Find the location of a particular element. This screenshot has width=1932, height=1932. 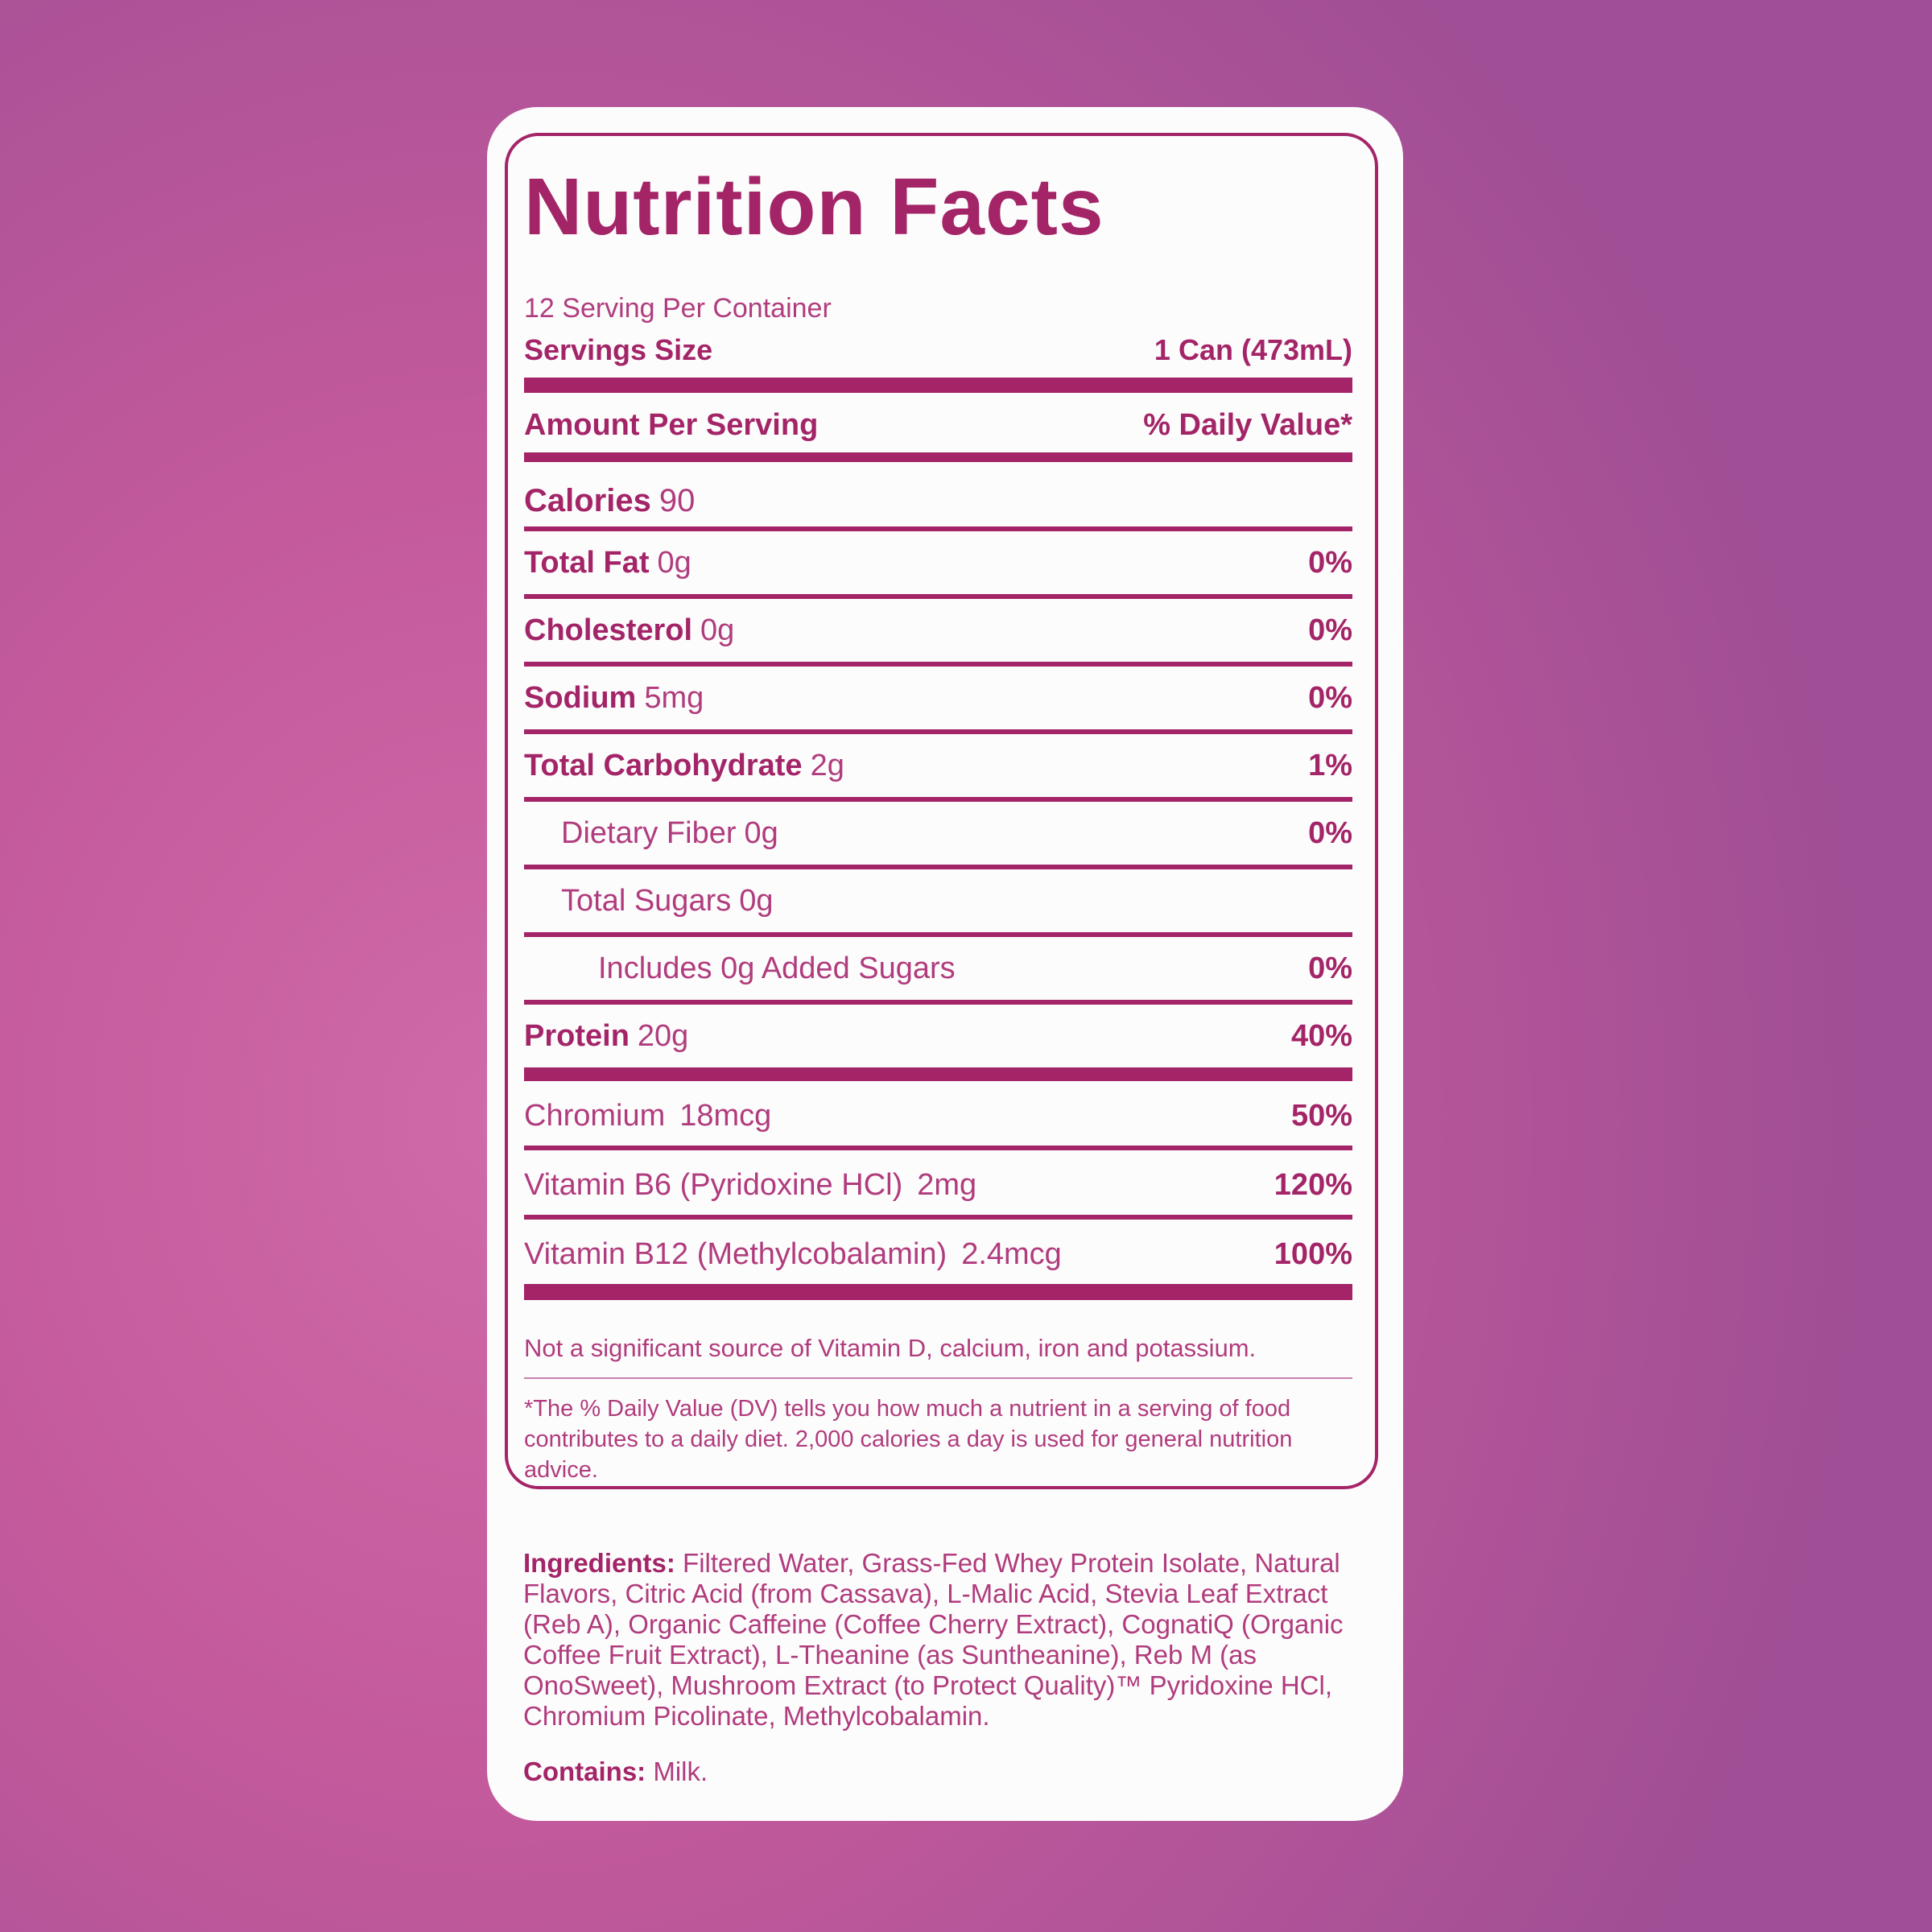

nutrient-cell: Total Fat 0g is located at coordinates (607, 562).